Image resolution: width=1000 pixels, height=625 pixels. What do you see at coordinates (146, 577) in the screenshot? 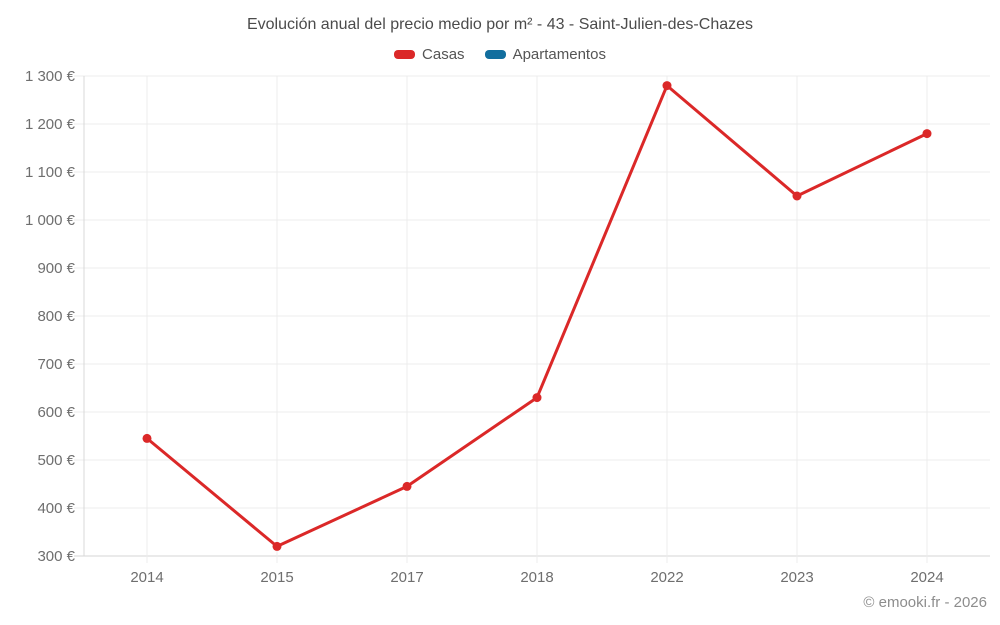
I see `x-axis-tick-label: 2014` at bounding box center [146, 577].